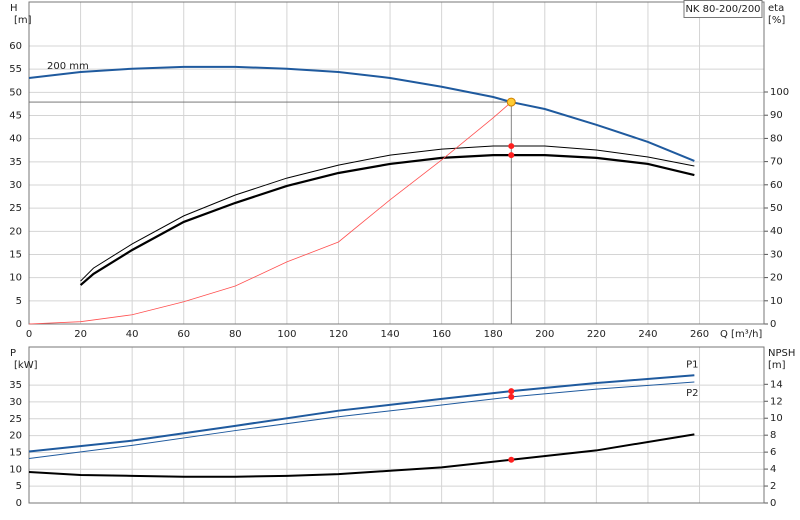 The width and height of the screenshot is (800, 520). I want to click on y2-tick-label: 12, so click(776, 401).